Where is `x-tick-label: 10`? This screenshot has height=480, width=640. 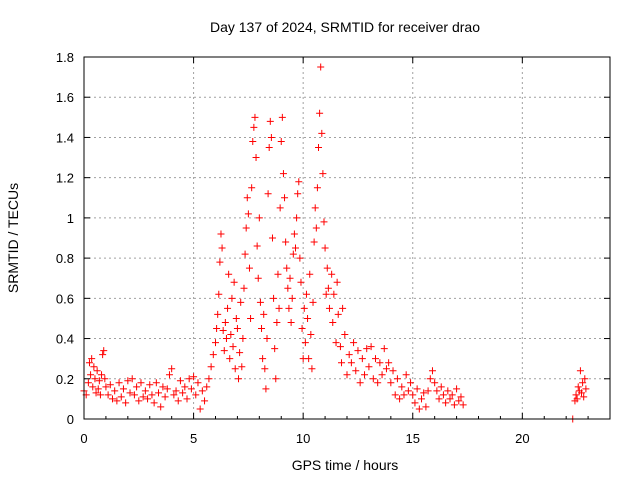
x-tick-label: 10 is located at coordinates (303, 438).